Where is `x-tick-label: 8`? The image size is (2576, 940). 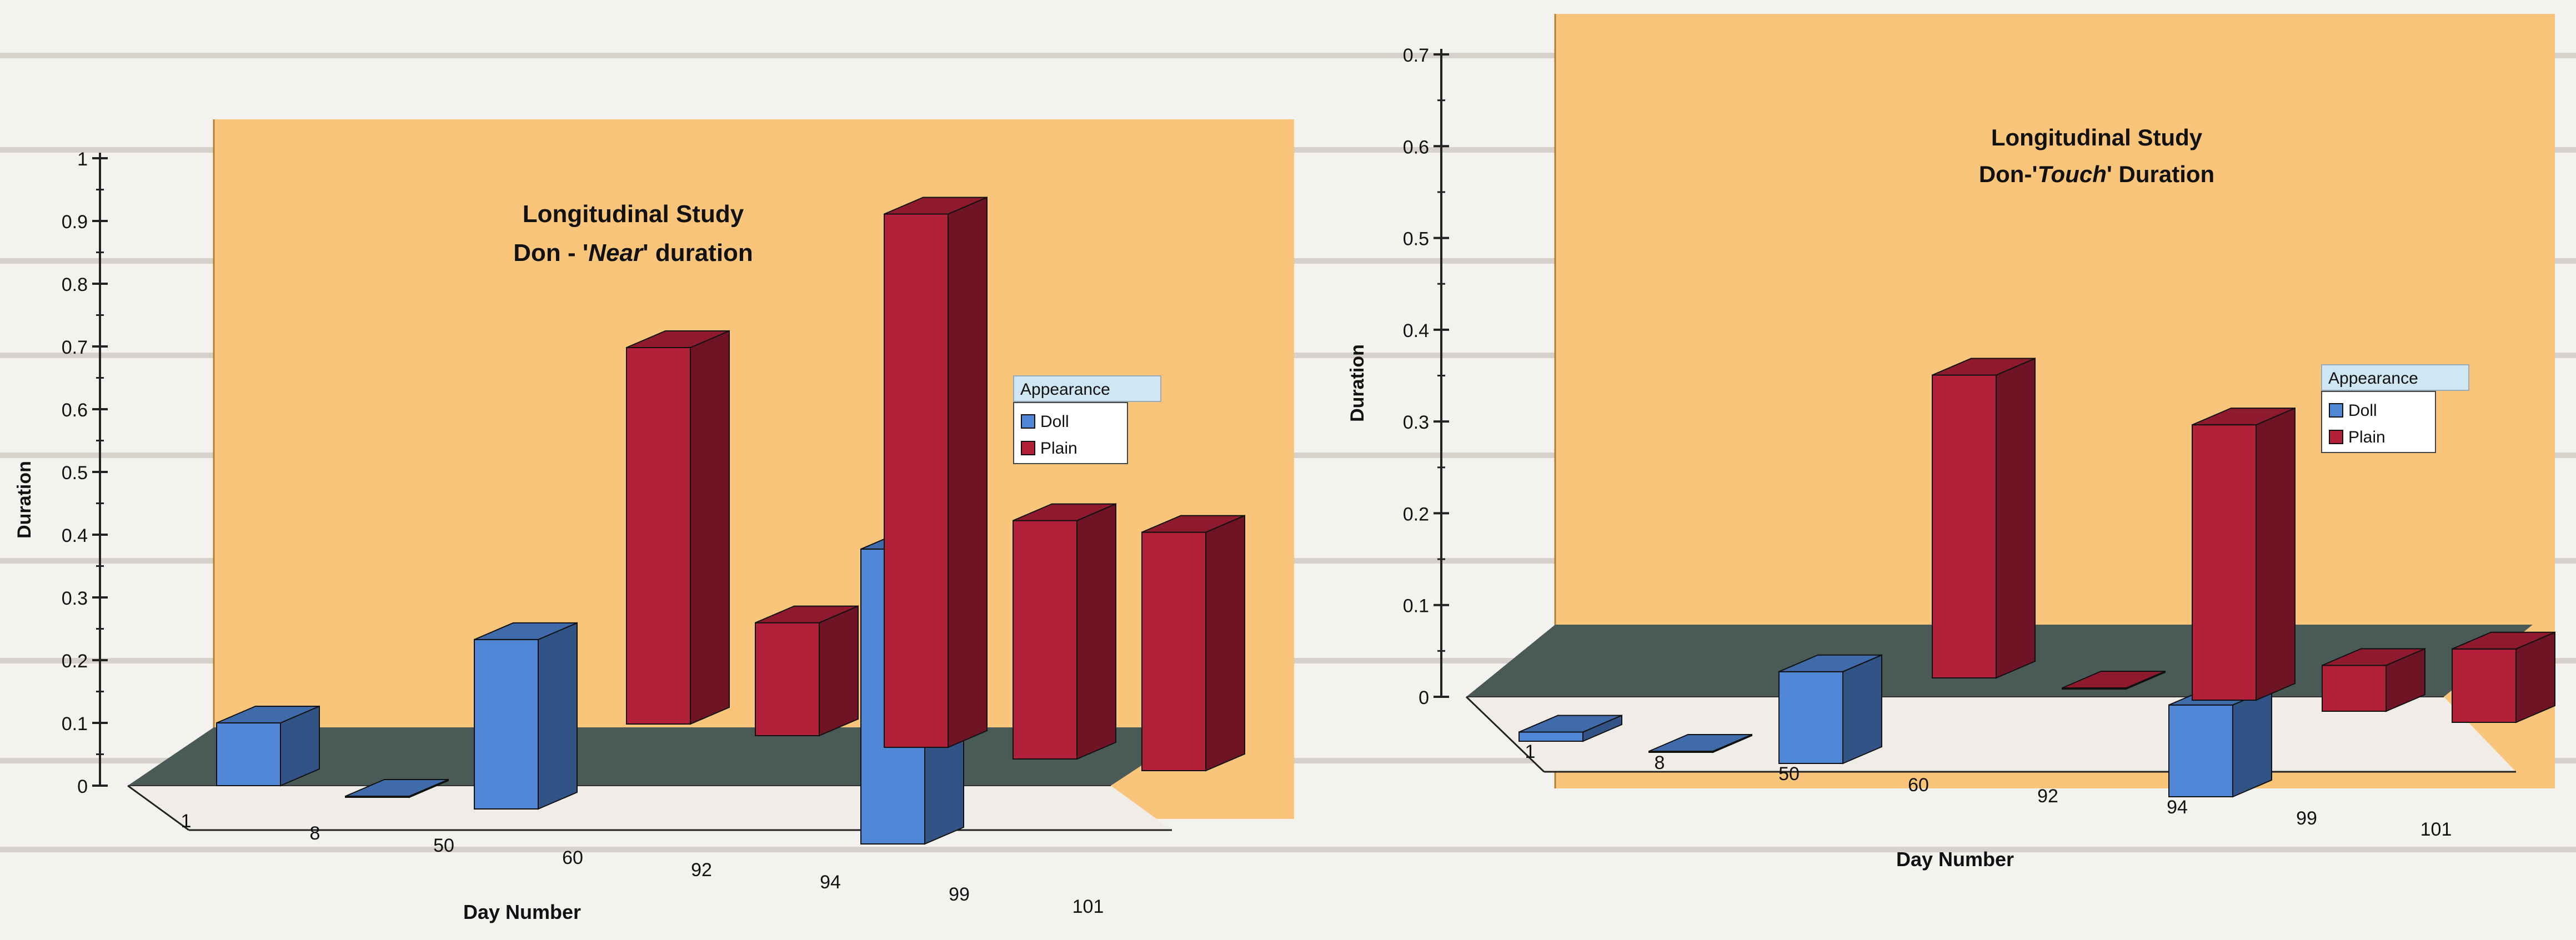
x-tick-label: 8 is located at coordinates (315, 833).